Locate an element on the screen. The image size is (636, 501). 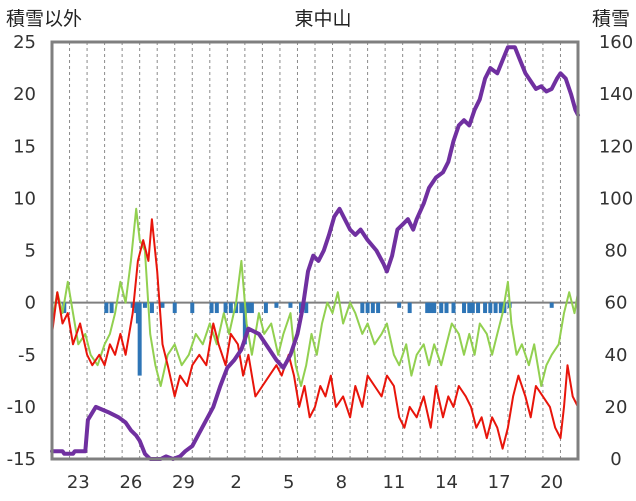
y-left-tick-label: -10 is located at coordinates (21, 407).